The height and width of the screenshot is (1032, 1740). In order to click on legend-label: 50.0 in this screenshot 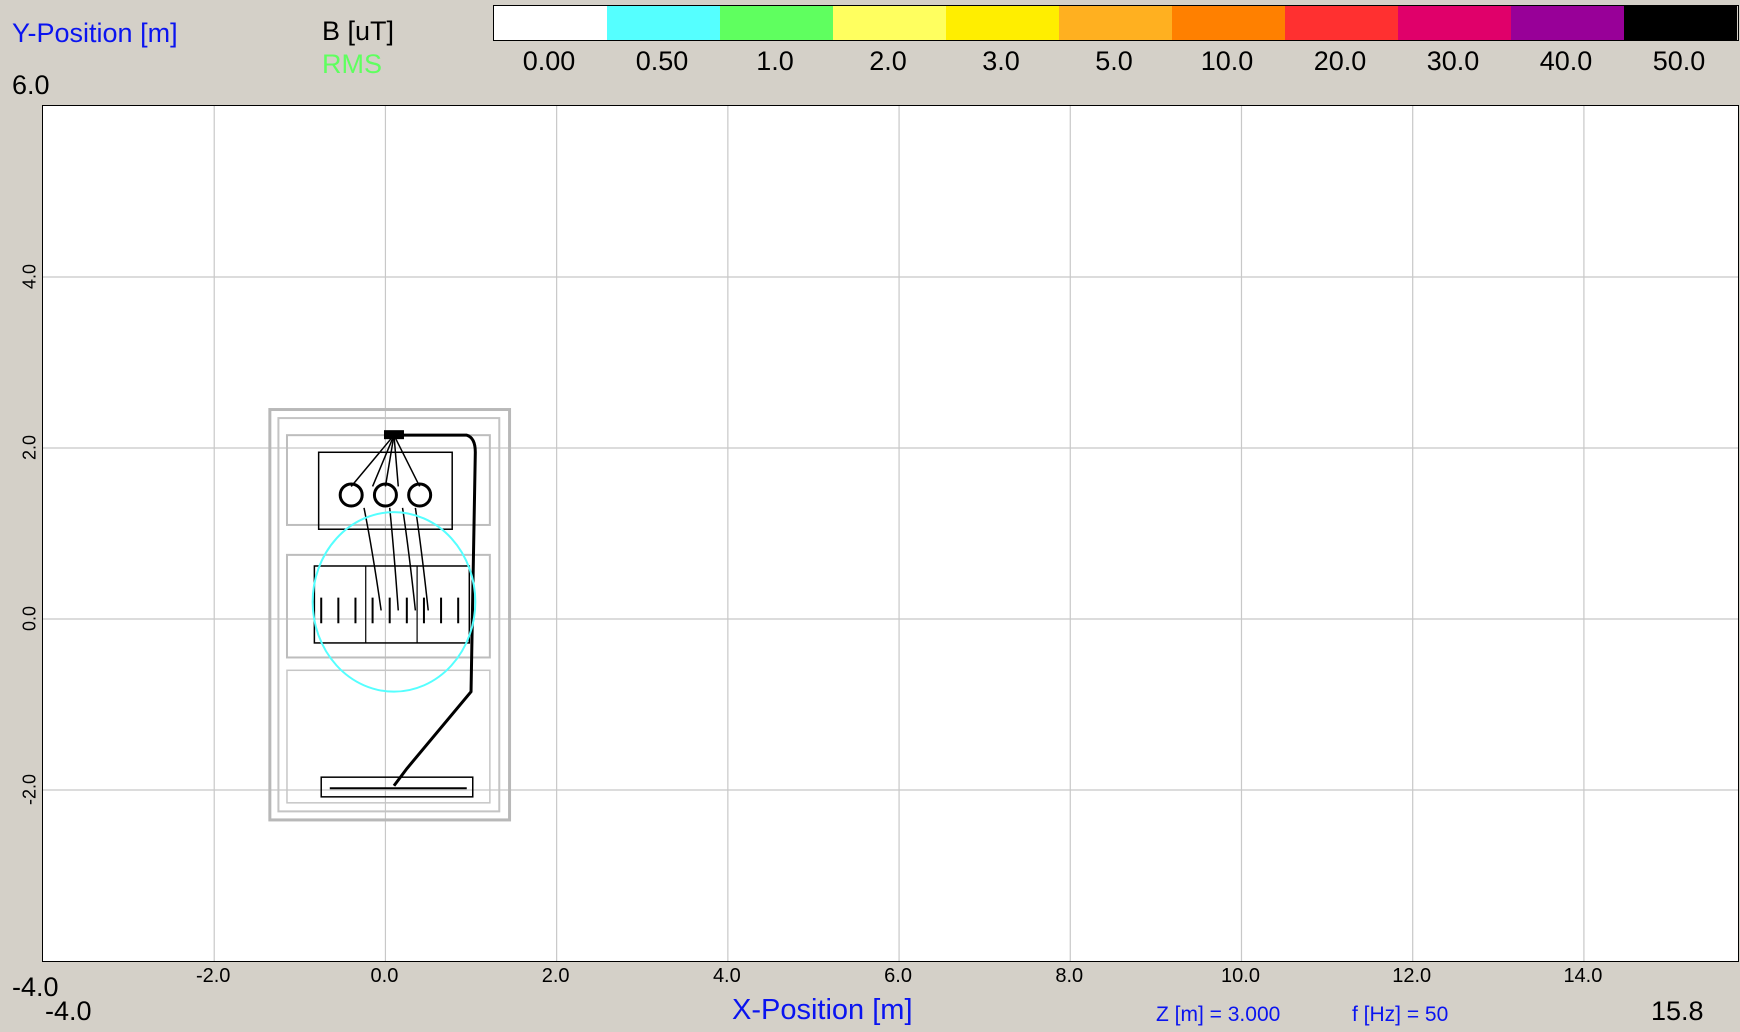, I will do `click(1679, 61)`.